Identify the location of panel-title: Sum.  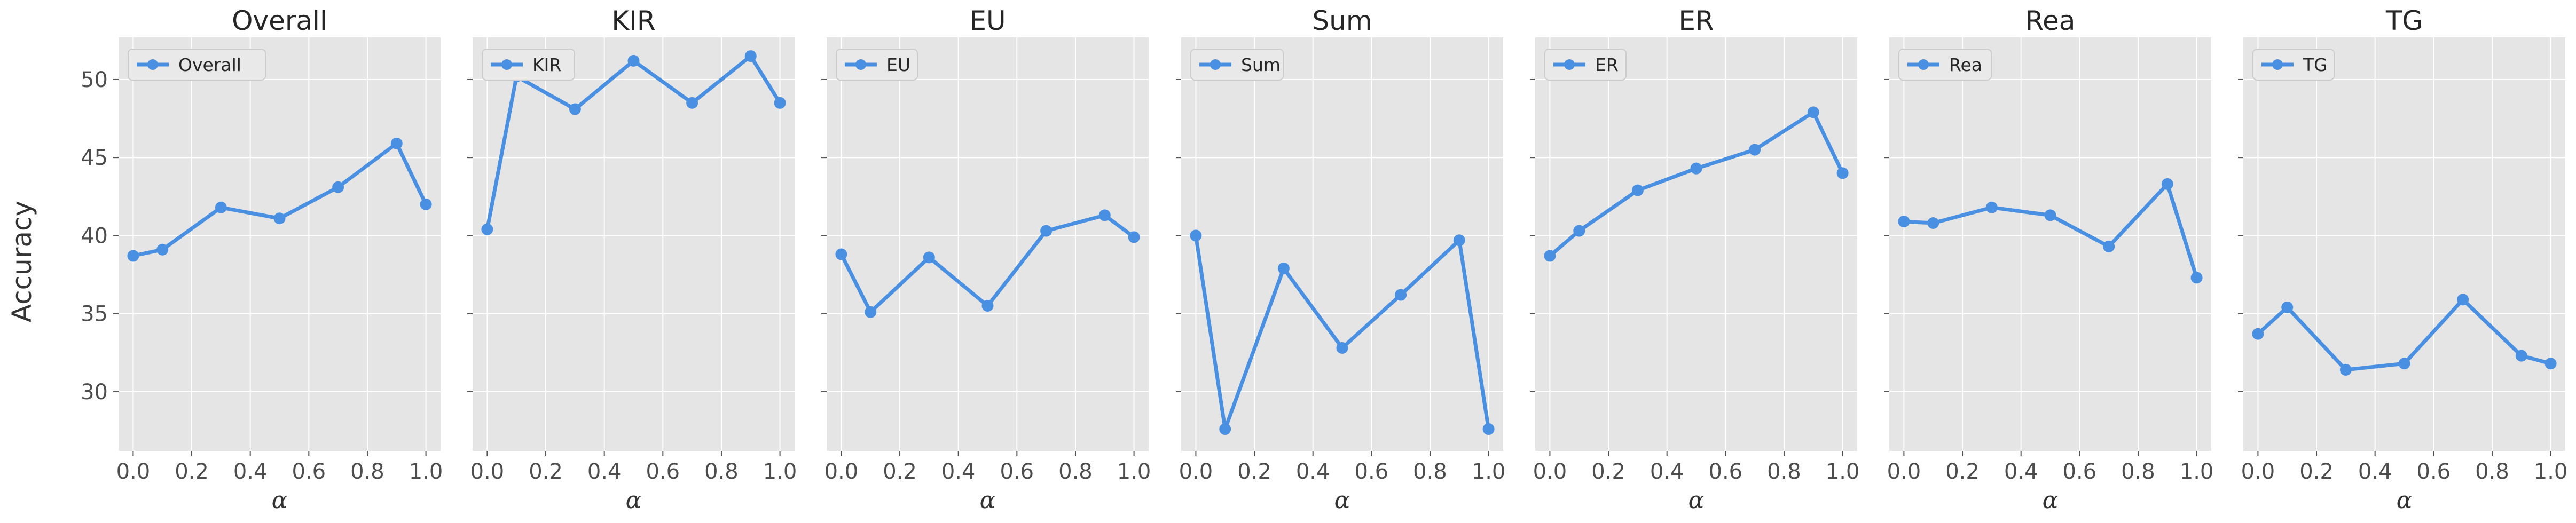
(1342, 20).